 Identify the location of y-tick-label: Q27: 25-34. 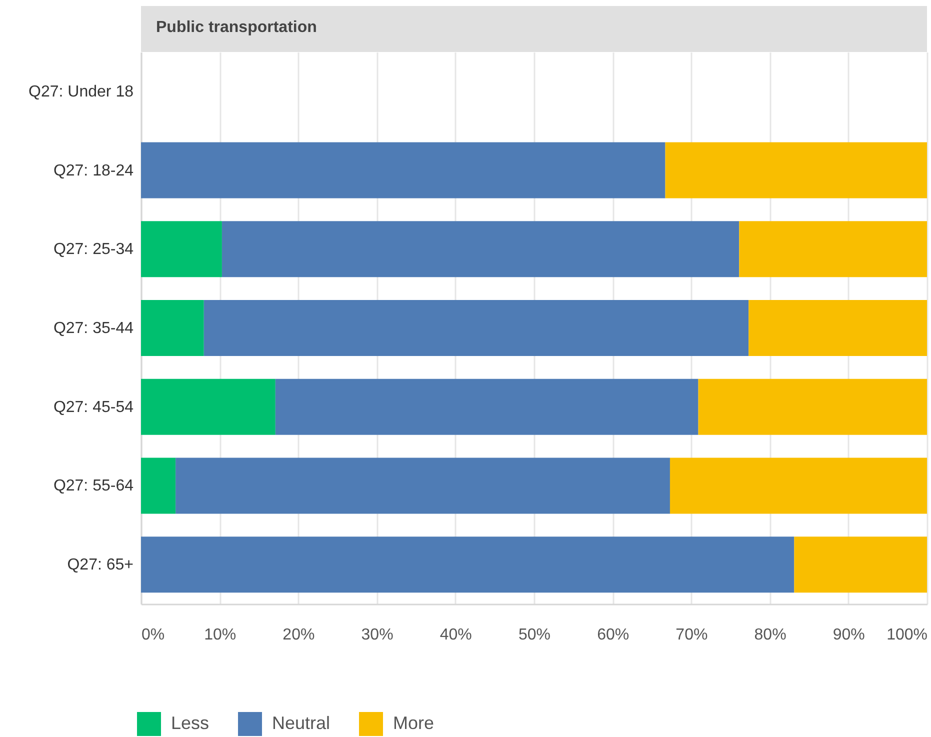
(93, 249).